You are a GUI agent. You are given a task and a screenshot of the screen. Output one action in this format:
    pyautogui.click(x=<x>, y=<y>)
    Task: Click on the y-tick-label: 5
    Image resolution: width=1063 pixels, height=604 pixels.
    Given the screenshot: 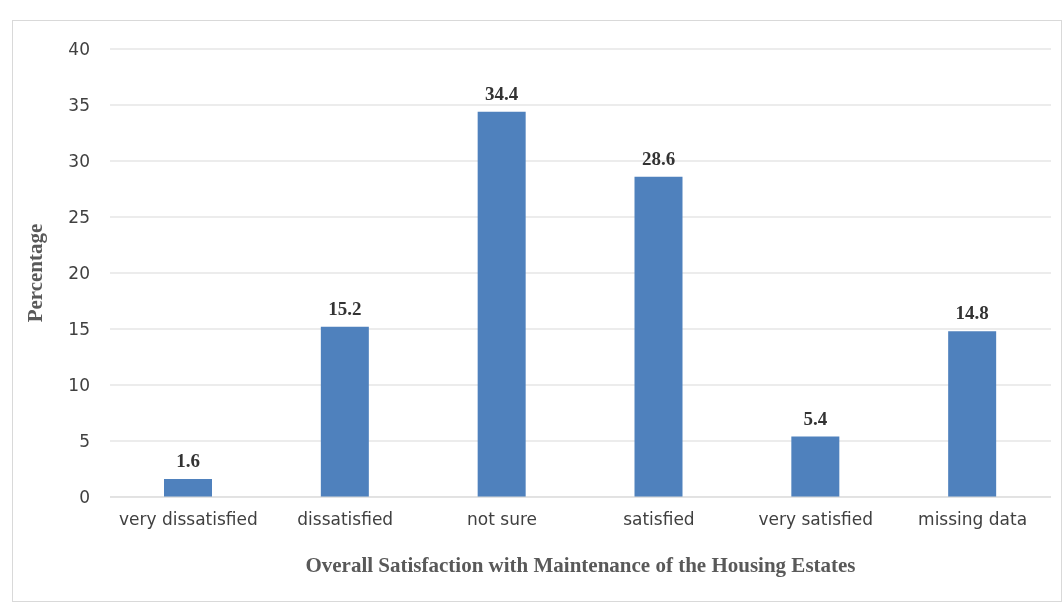 What is the action you would take?
    pyautogui.click(x=84, y=441)
    